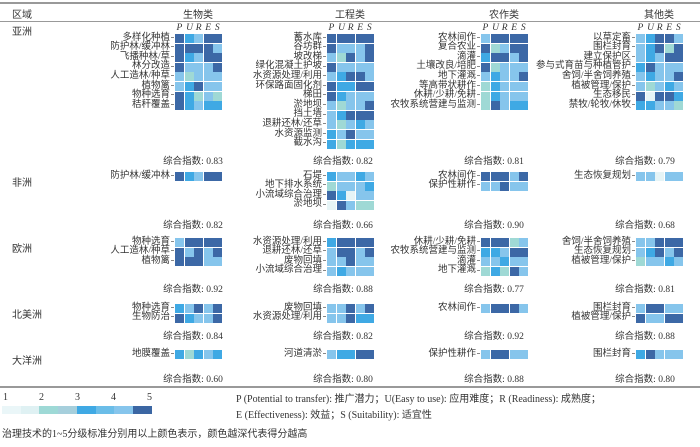  What do you see at coordinates (41, 397) in the screenshot?
I see `legend-number: 2` at bounding box center [41, 397].